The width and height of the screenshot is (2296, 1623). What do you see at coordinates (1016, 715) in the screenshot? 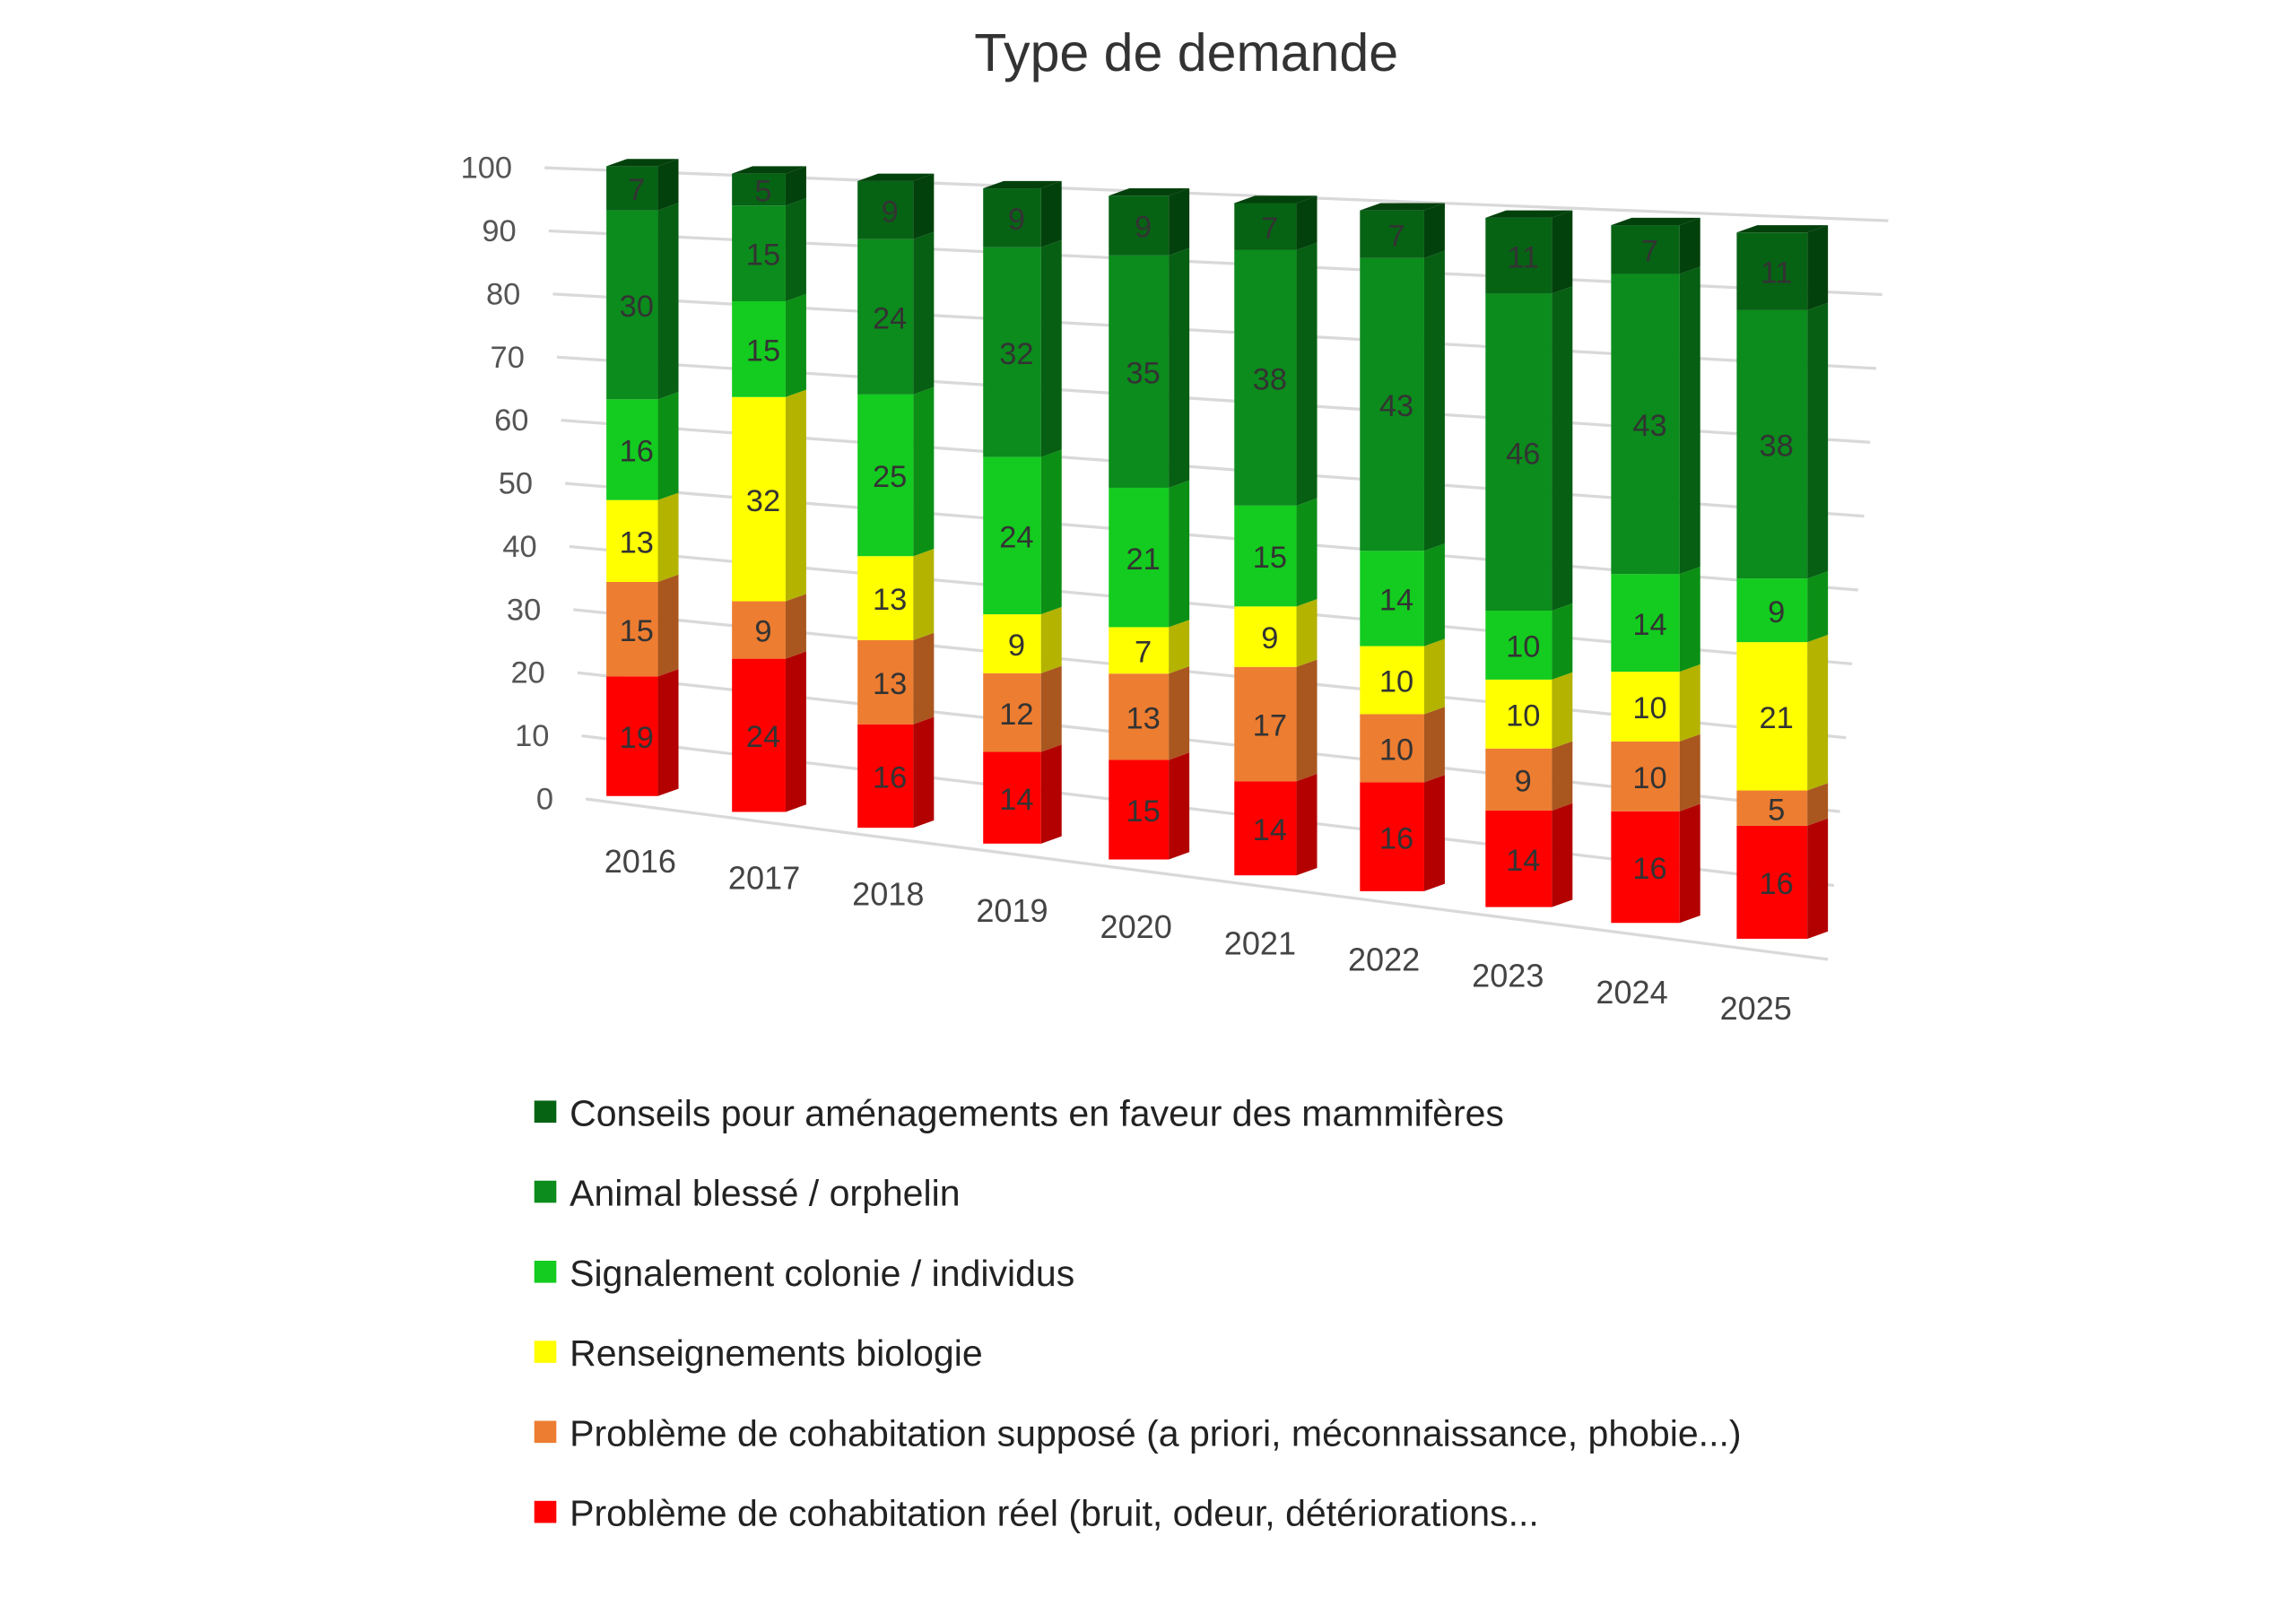
I see `data-label: 12` at bounding box center [1016, 715].